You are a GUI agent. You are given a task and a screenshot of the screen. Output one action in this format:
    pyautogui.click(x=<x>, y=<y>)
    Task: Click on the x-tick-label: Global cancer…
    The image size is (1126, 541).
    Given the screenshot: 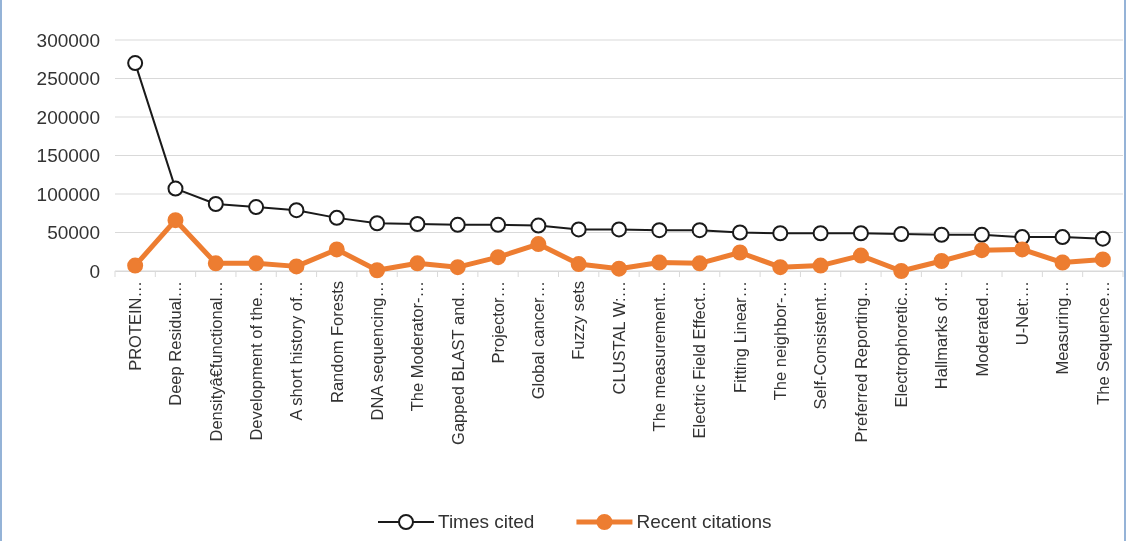 What is the action you would take?
    pyautogui.click(x=538, y=340)
    